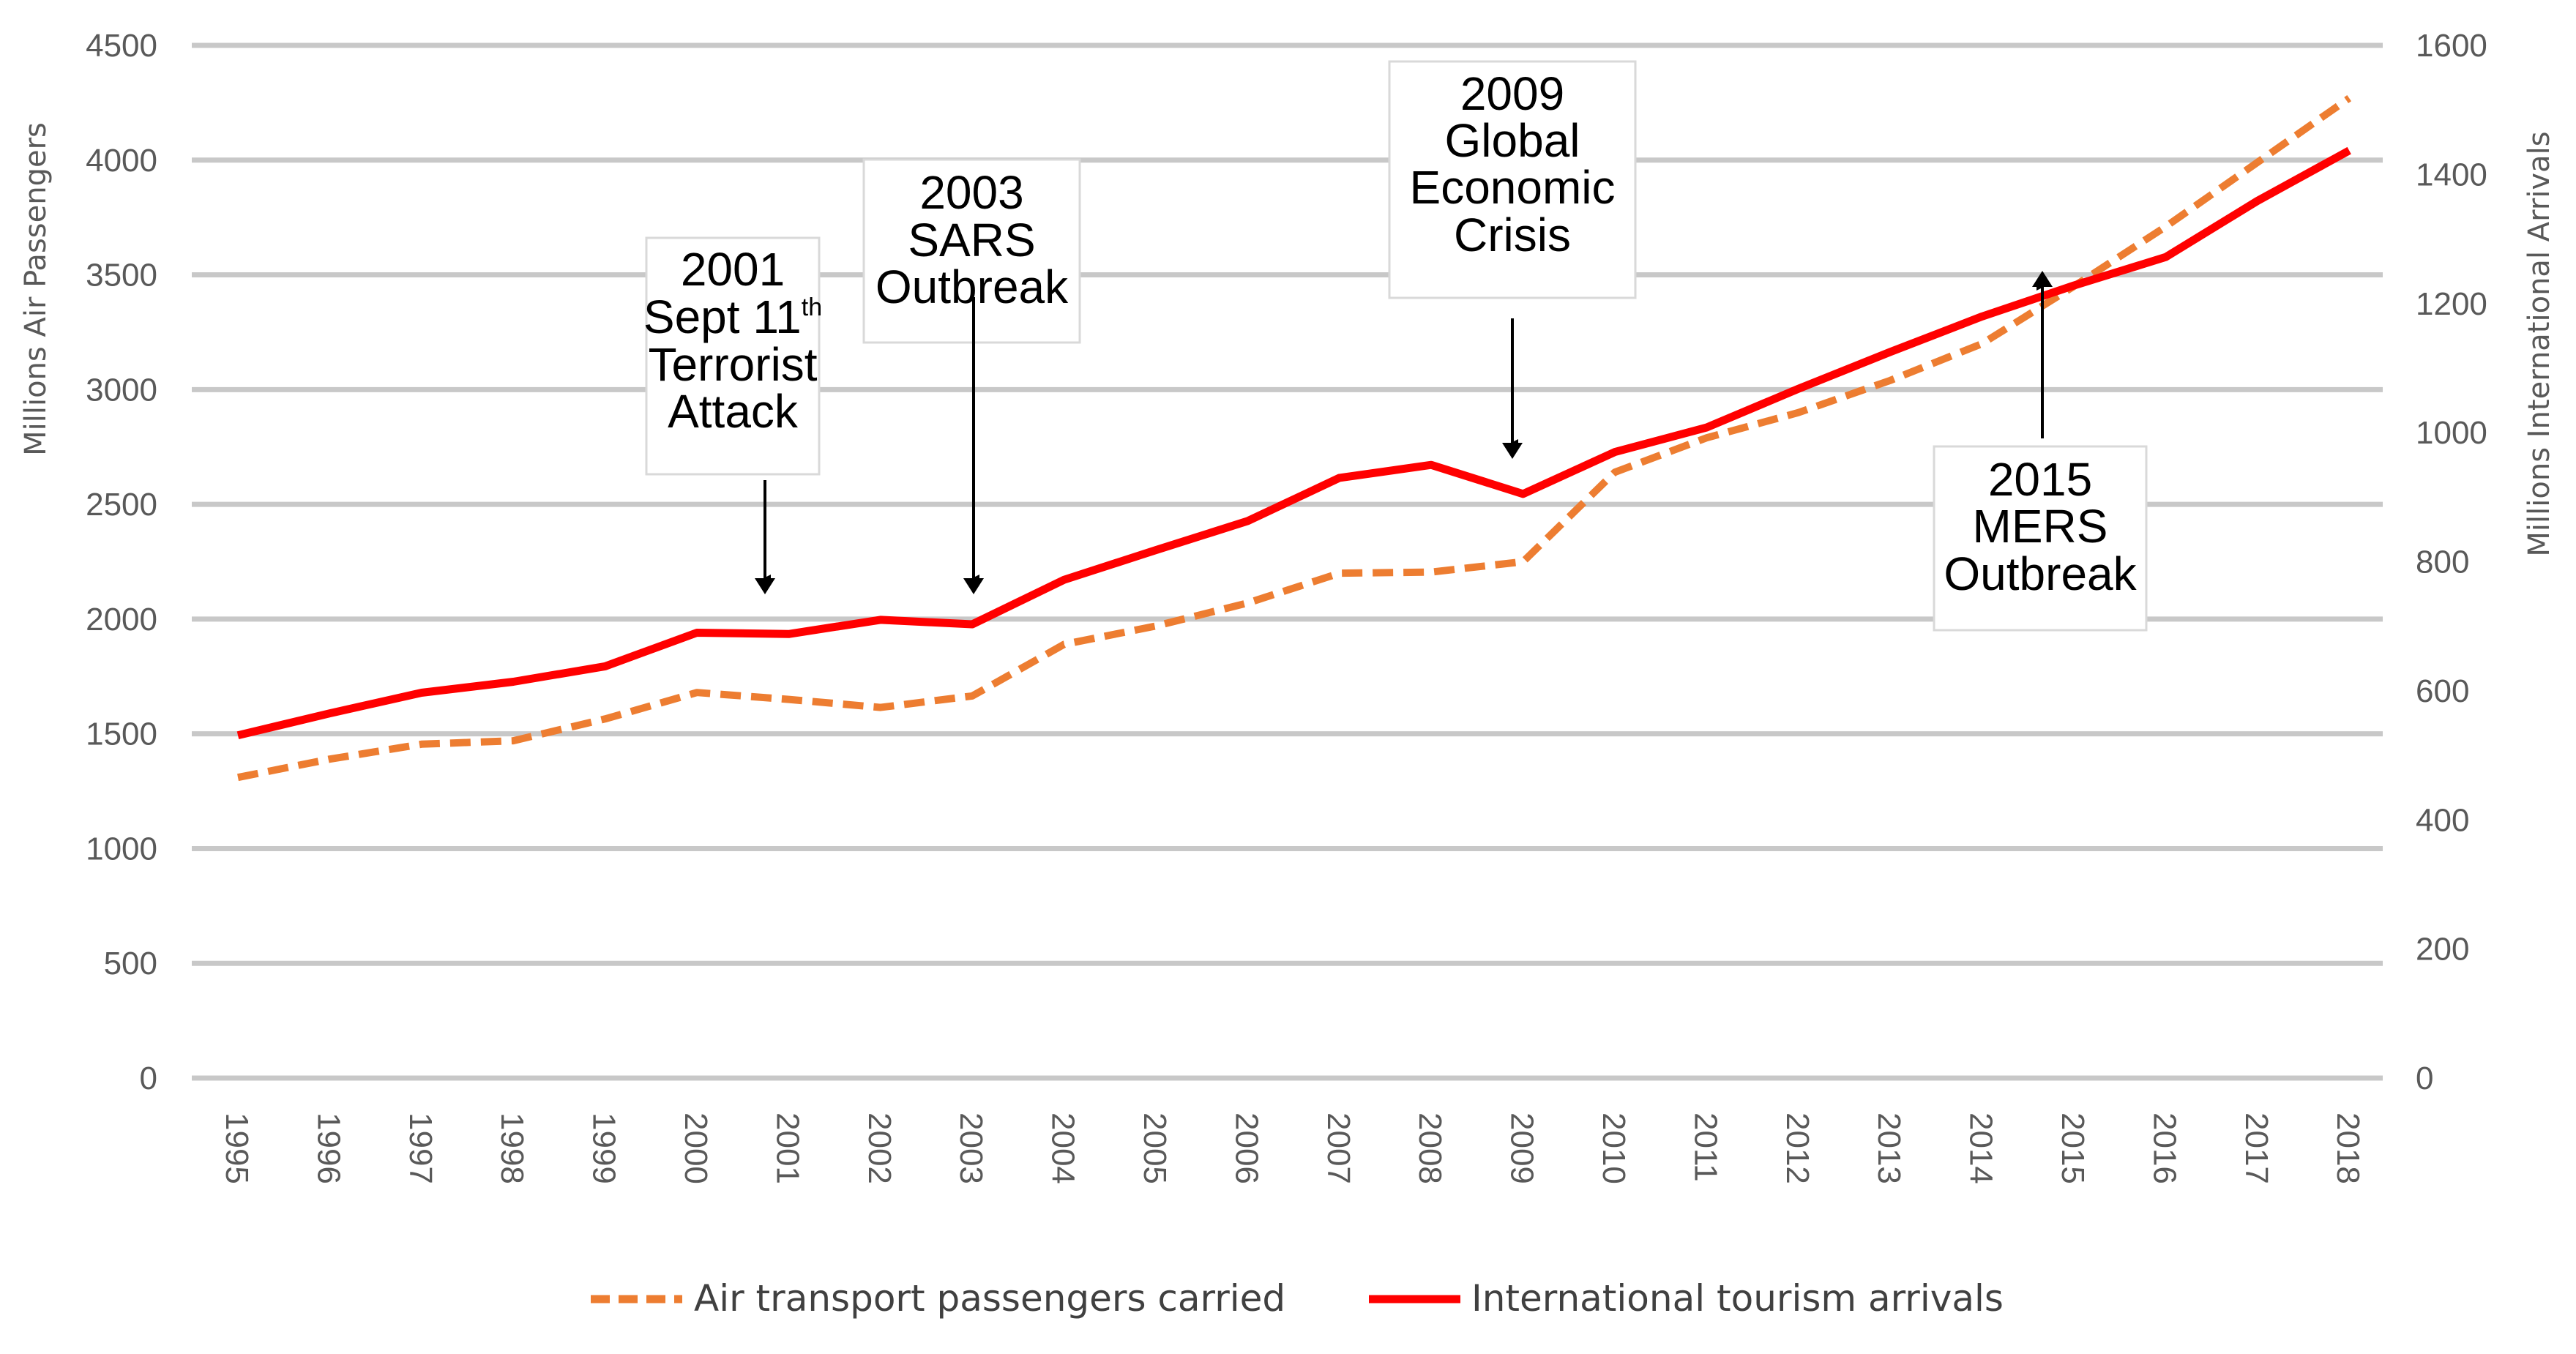 This screenshot has height=1354, width=2576. What do you see at coordinates (36, 289) in the screenshot?
I see `left-axis-title: Millions Air Passengers` at bounding box center [36, 289].